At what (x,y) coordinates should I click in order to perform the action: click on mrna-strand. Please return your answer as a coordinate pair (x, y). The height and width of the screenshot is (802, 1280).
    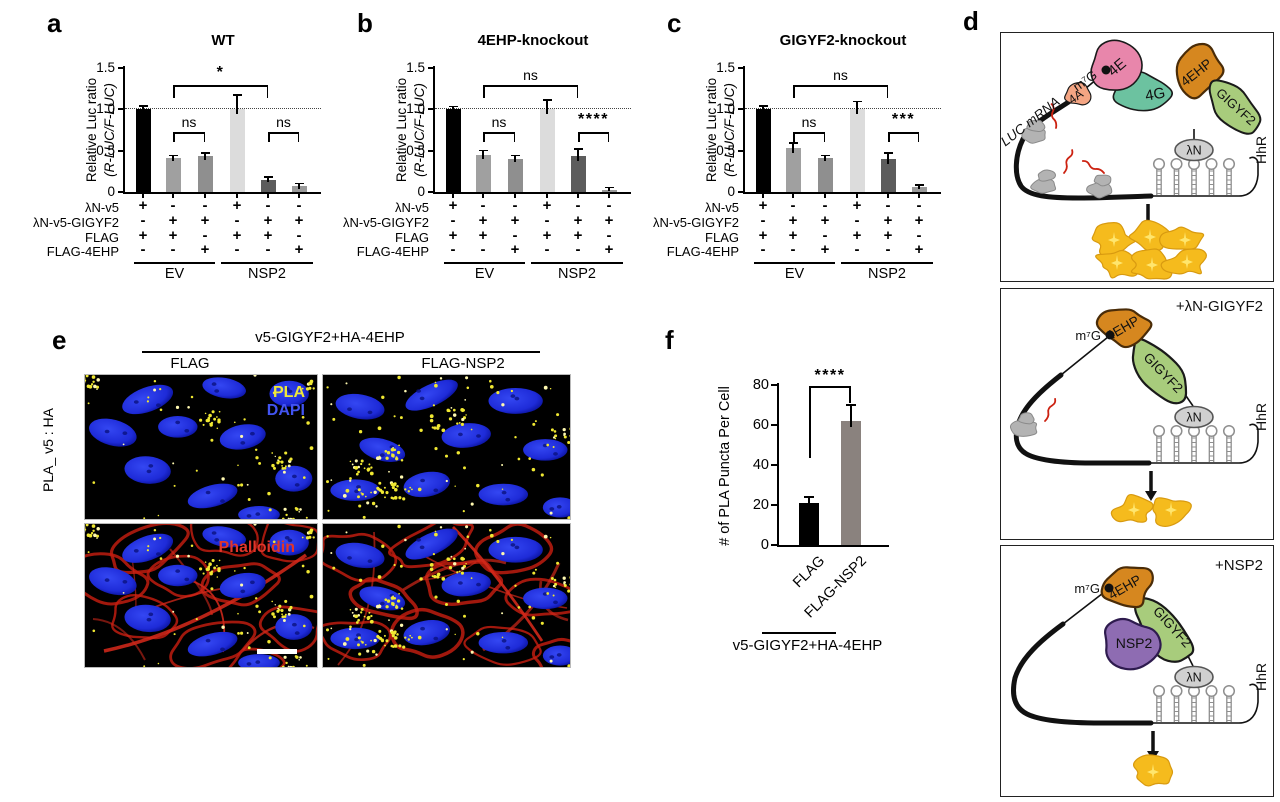
    Looking at the image, I should click on (1084, 356).